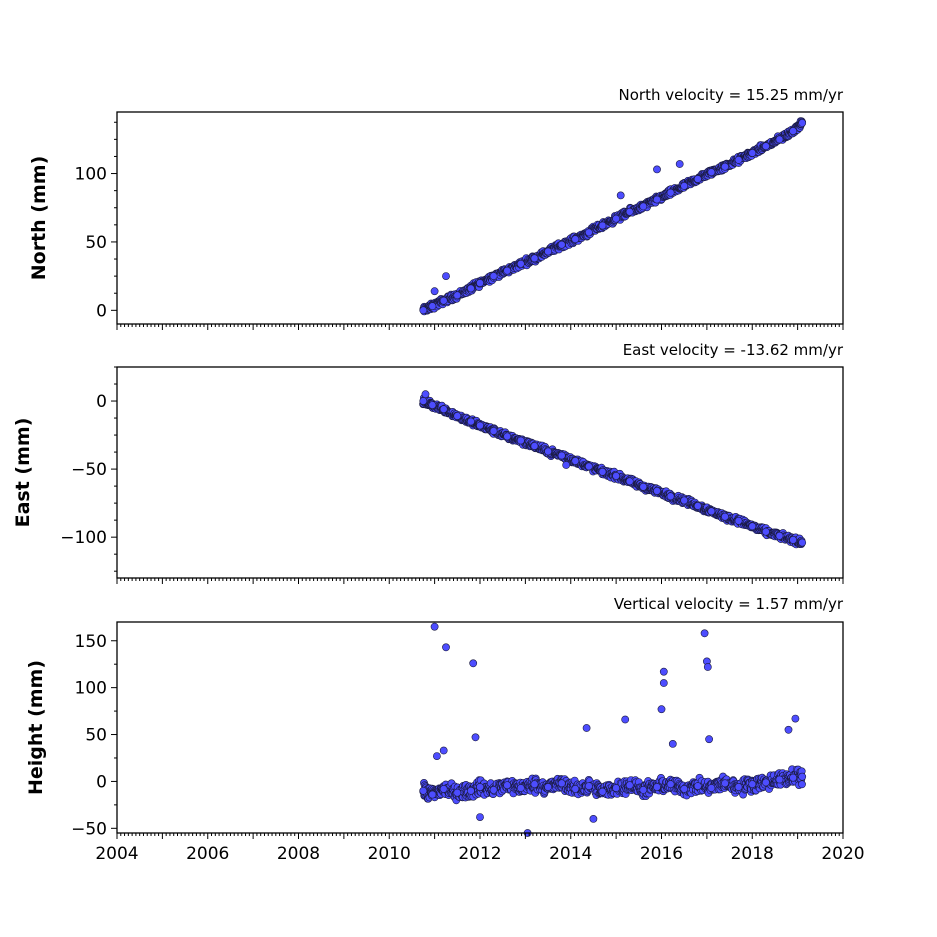  Describe the element at coordinates (23, 473) in the screenshot. I see `y-axis-label: East (mm)` at that location.